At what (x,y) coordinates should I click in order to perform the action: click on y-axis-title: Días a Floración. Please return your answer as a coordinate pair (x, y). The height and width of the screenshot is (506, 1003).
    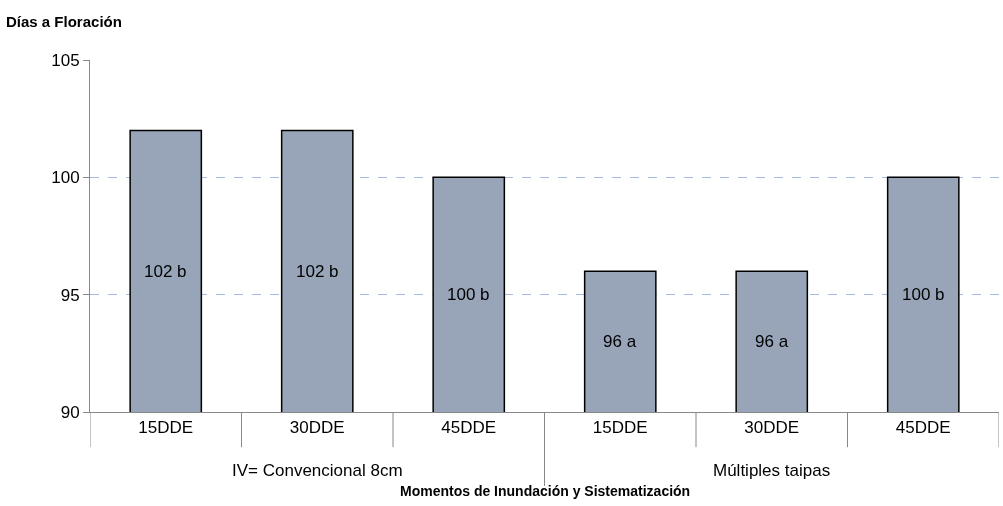
    Looking at the image, I should click on (64, 21).